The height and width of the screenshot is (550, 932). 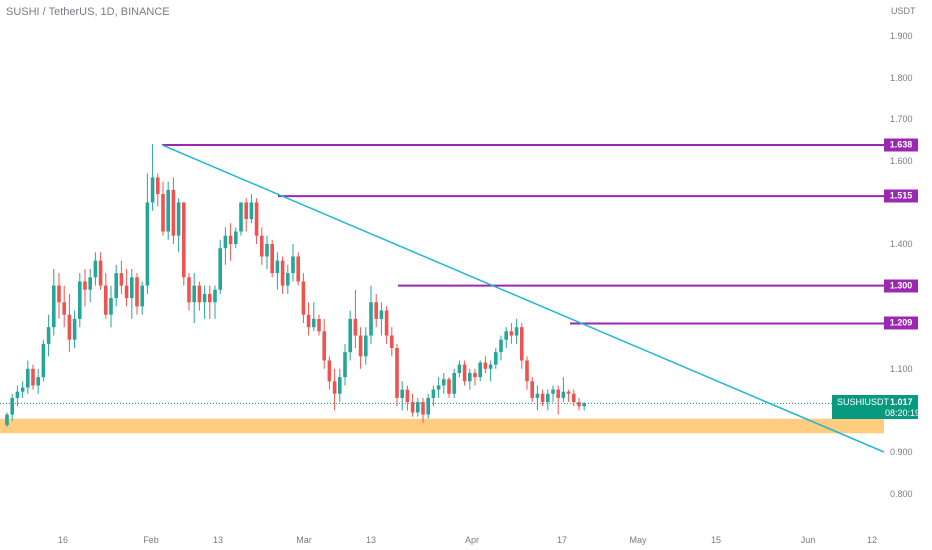 What do you see at coordinates (903, 11) in the screenshot?
I see `price-unit-label: USDT` at bounding box center [903, 11].